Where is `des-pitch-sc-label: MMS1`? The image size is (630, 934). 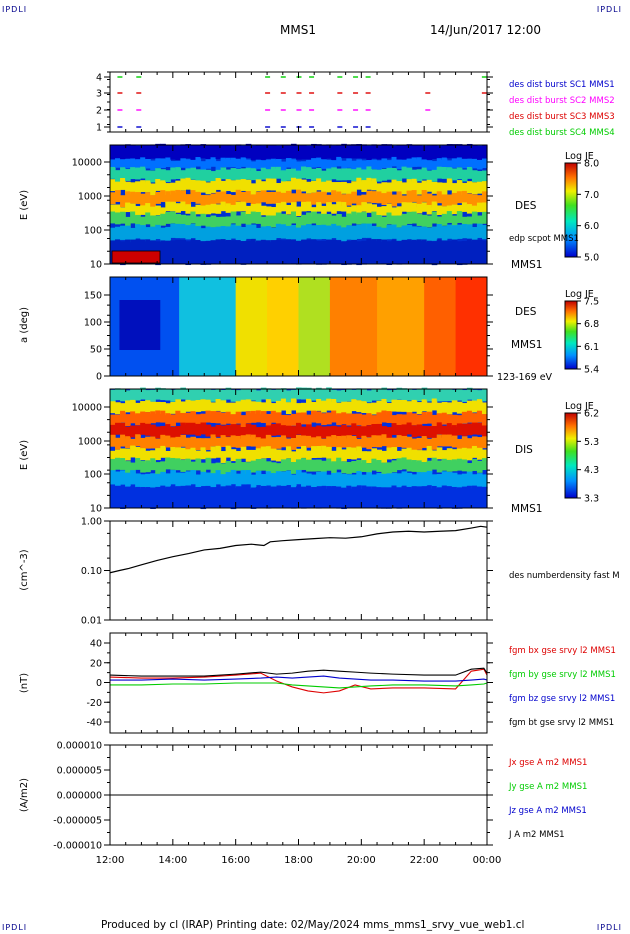
des-pitch-sc-label: MMS1 is located at coordinates (526, 345).